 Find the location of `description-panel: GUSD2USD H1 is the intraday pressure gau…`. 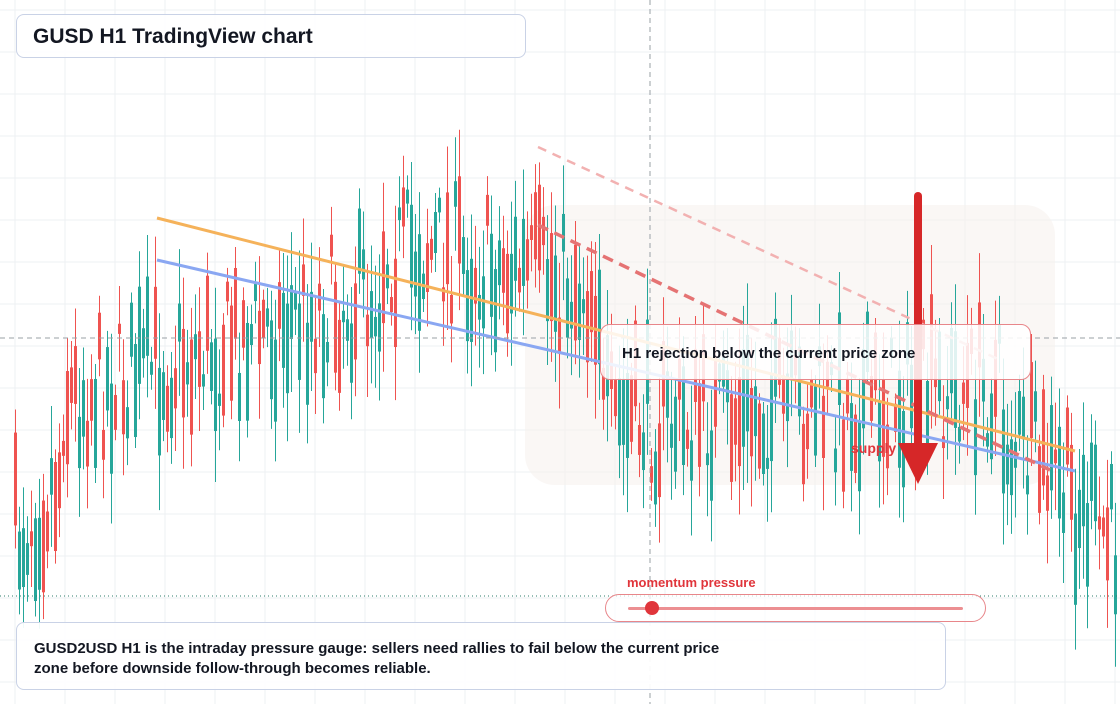

description-panel: GUSD2USD H1 is the intraday pressure gau… is located at coordinates (481, 656).